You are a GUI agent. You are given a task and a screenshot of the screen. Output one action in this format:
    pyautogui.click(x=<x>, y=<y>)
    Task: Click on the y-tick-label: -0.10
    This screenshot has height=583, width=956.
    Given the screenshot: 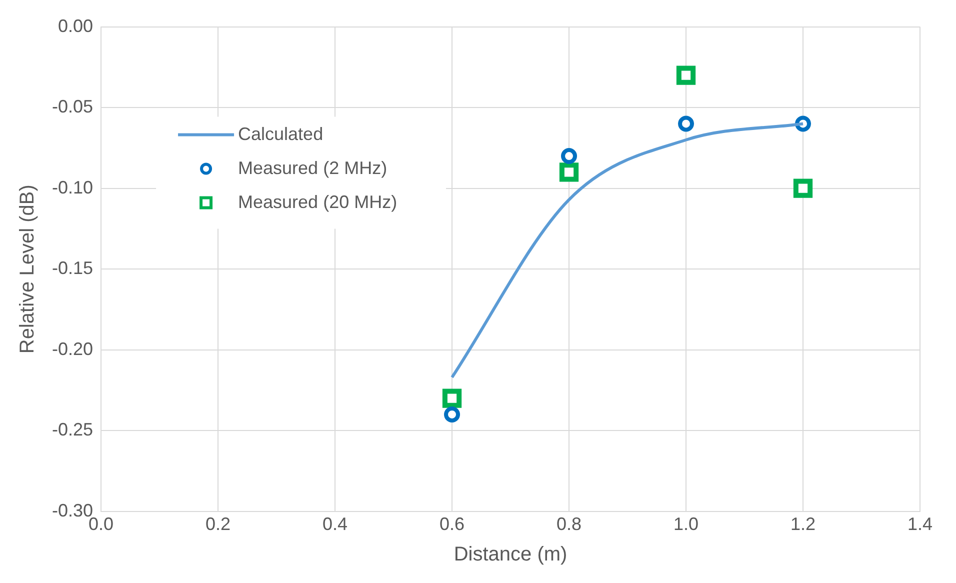 What is the action you would take?
    pyautogui.click(x=73, y=187)
    